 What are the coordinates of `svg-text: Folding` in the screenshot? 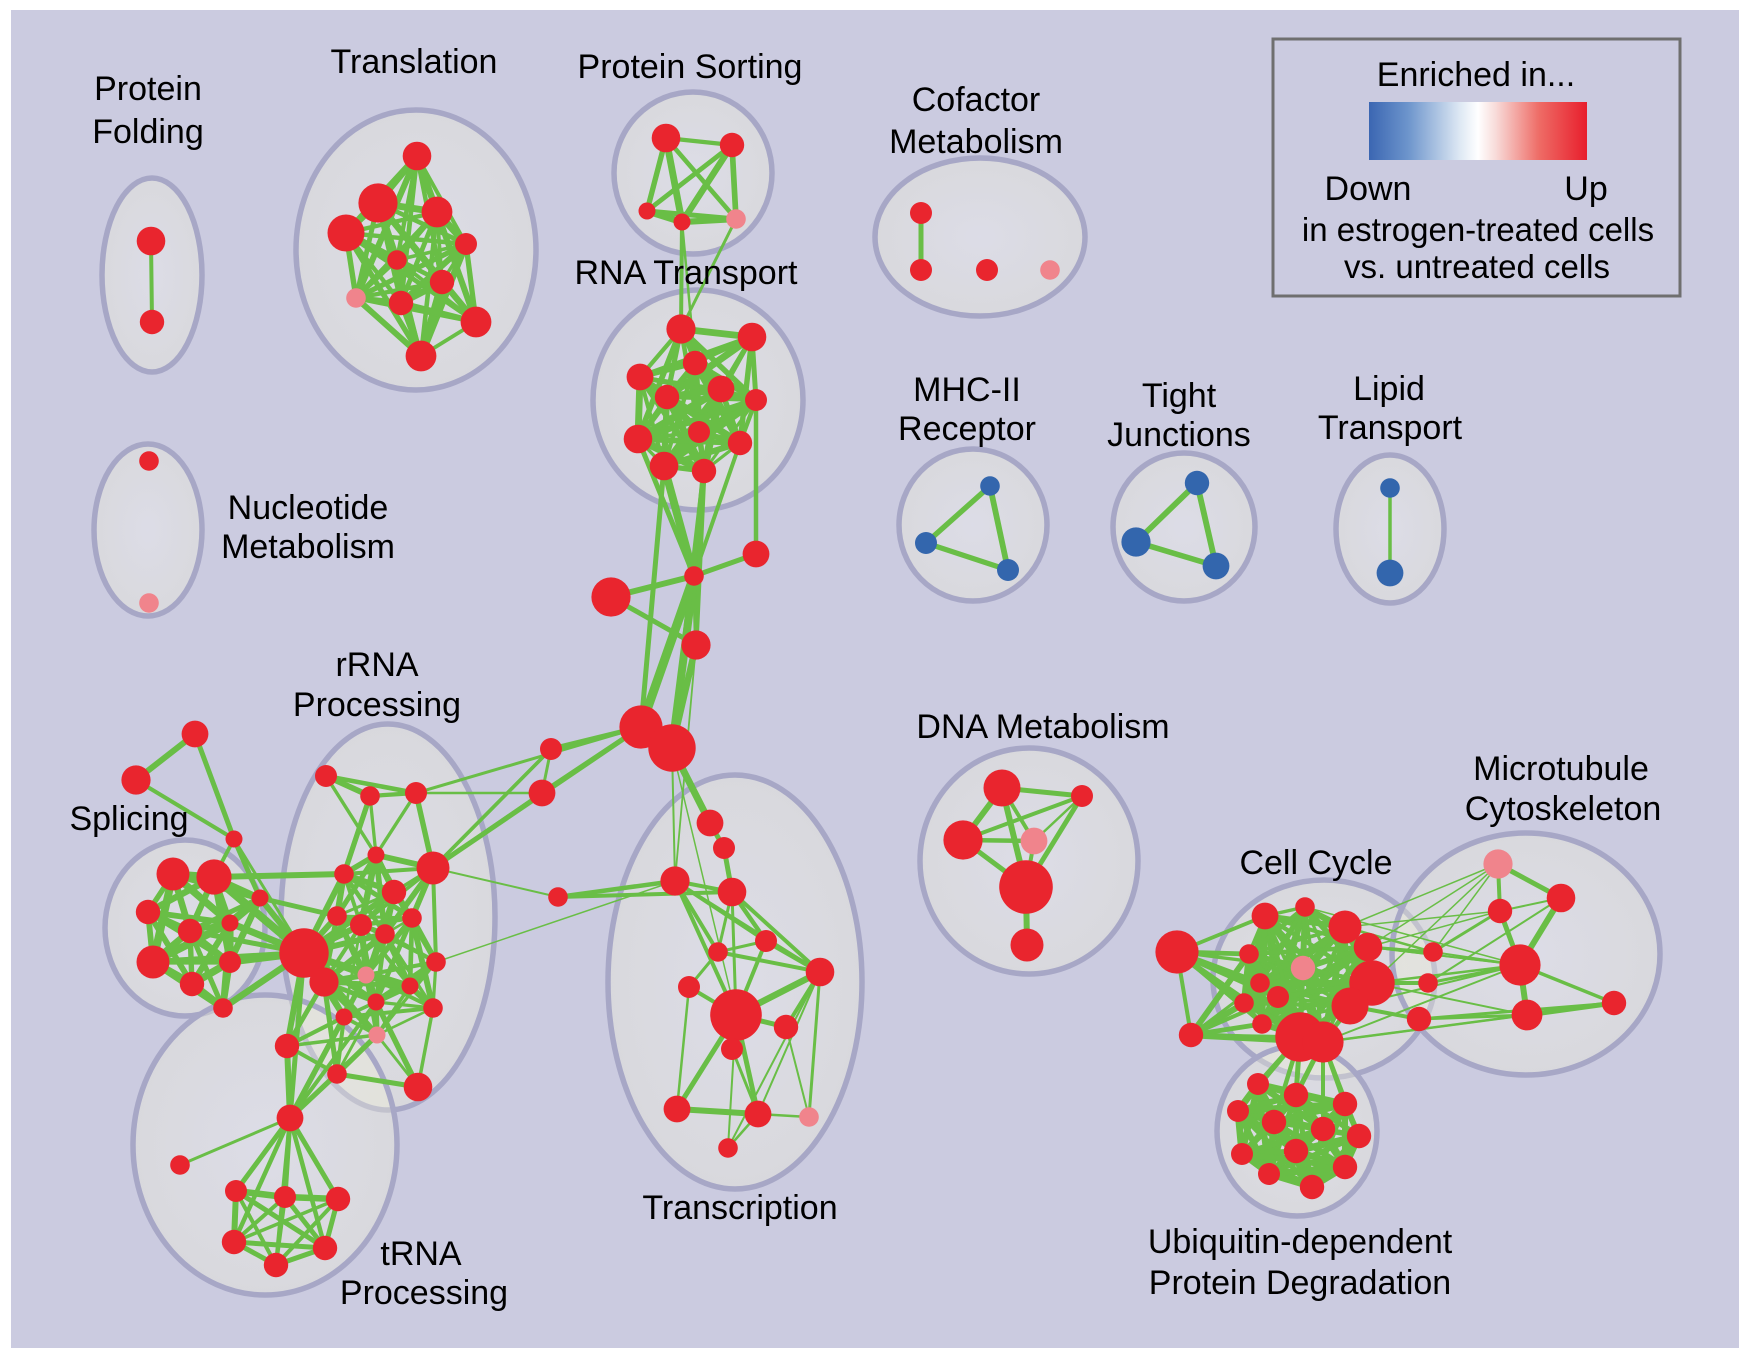 It's located at (148, 132).